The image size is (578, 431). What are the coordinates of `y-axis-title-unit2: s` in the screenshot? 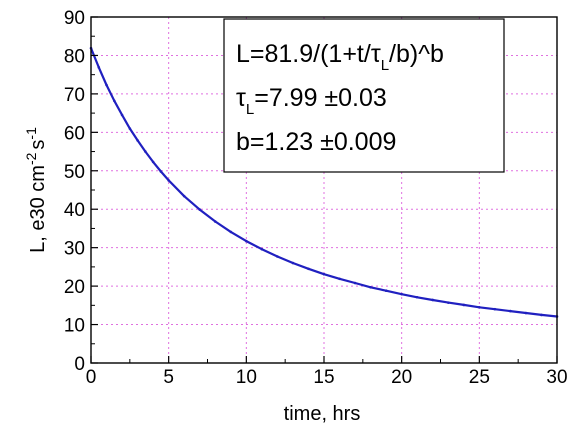 It's located at (38, 145).